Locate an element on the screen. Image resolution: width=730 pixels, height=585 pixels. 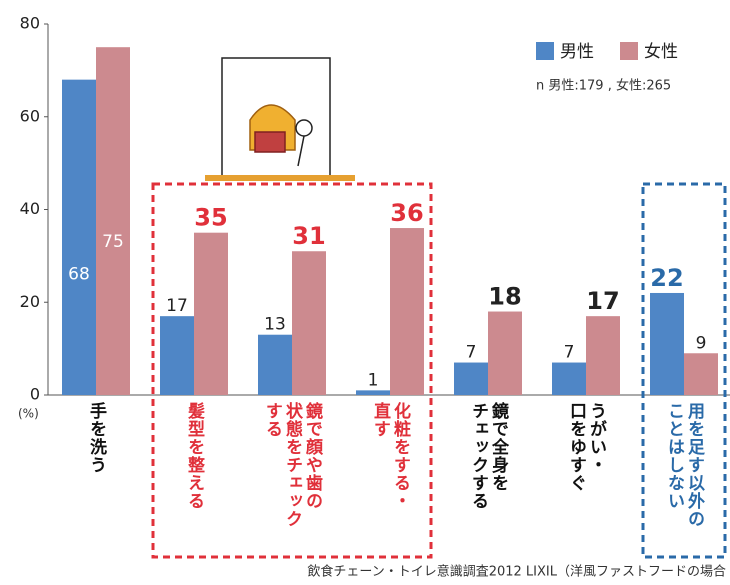
note: n 男性:179 , 女性:265 is located at coordinates (603, 86).